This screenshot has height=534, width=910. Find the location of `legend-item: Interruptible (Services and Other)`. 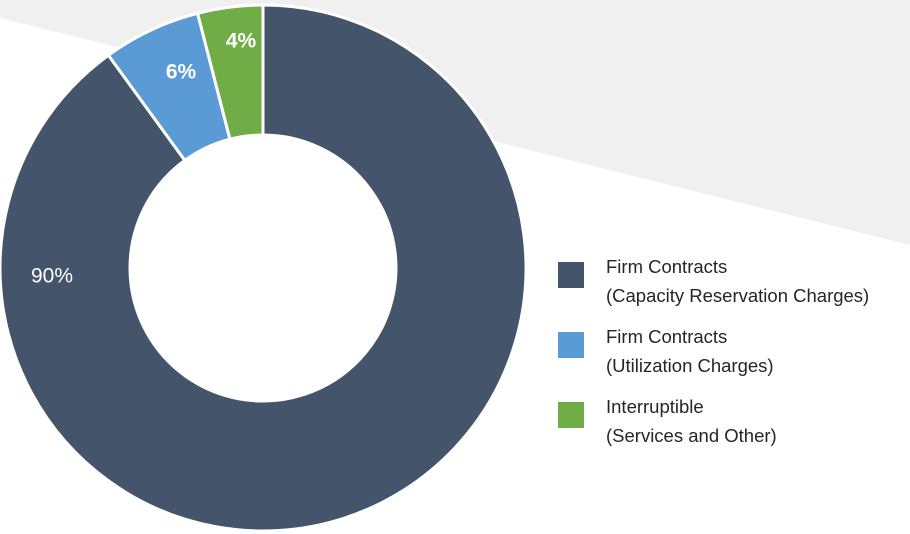

legend-item: Interruptible (Services and Other) is located at coordinates (712, 421).